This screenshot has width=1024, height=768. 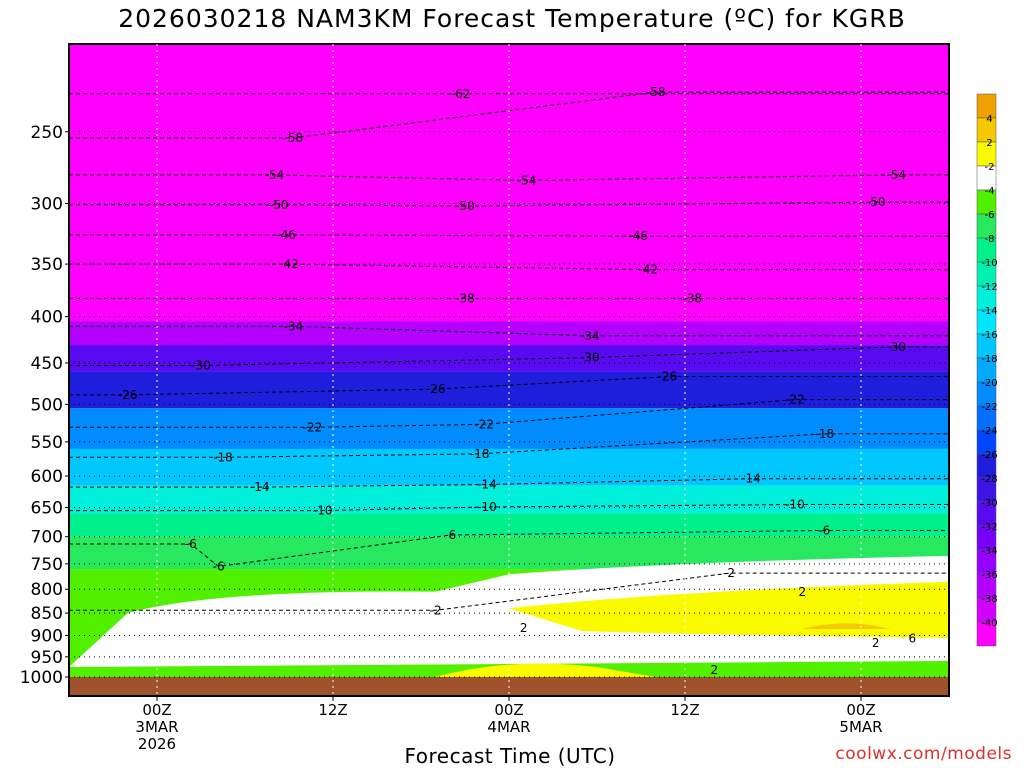 What do you see at coordinates (989, 335) in the screenshot?
I see `colorbar-tick-label: -16` at bounding box center [989, 335].